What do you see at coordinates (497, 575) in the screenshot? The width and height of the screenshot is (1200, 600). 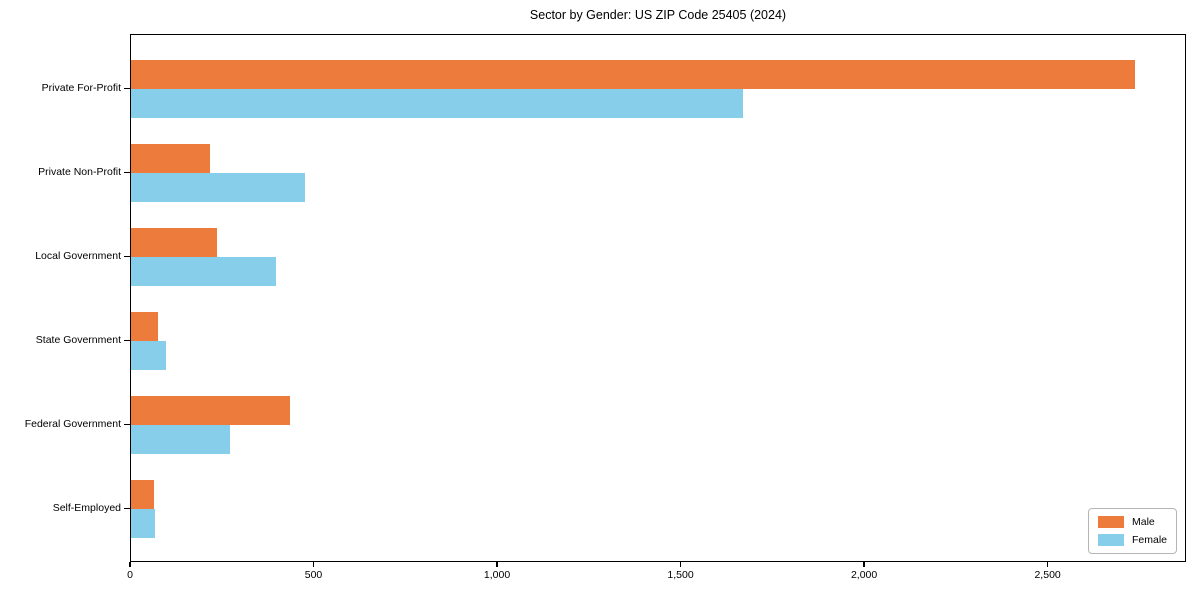 I see `x-tick-label: 1,000` at bounding box center [497, 575].